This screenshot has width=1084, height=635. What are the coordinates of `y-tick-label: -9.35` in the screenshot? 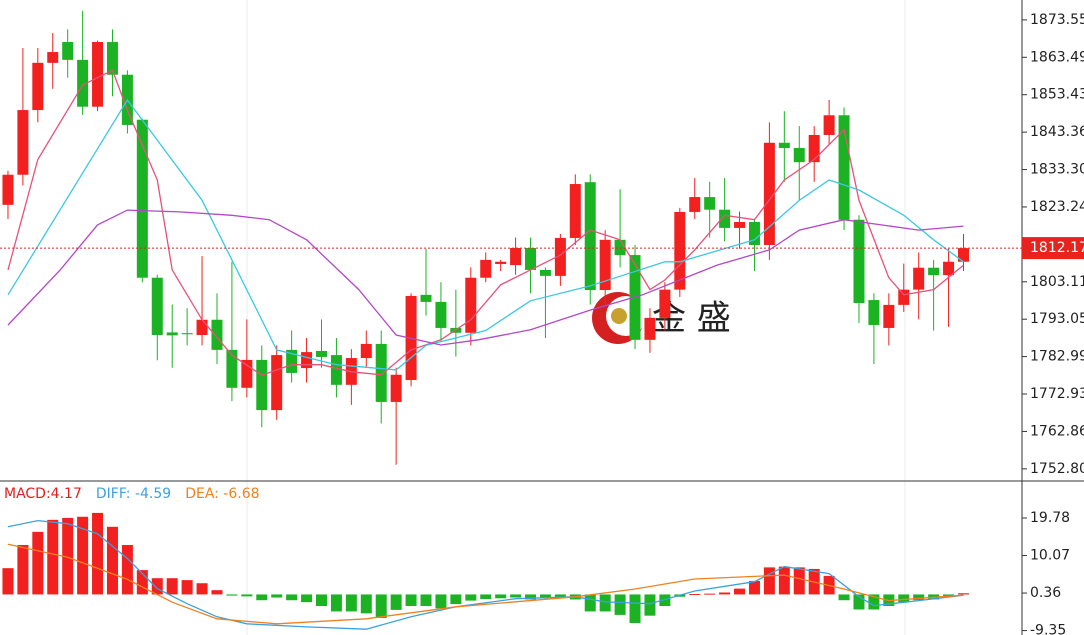 It's located at (1048, 629).